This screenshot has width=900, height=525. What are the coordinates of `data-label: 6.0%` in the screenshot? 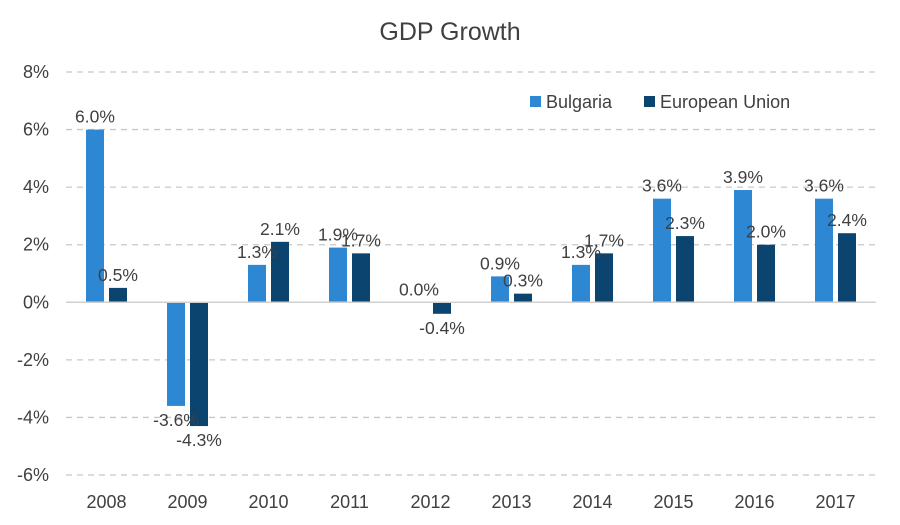 It's located at (95, 117).